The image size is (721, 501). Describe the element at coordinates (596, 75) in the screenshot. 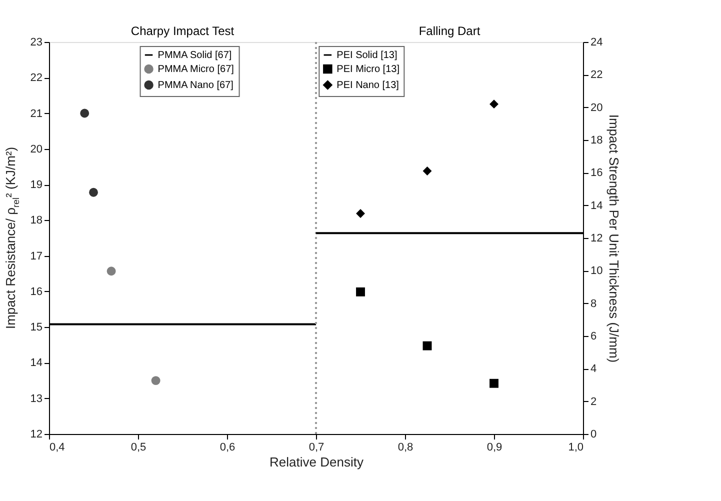

I see `y2-tick-label: 22` at that location.